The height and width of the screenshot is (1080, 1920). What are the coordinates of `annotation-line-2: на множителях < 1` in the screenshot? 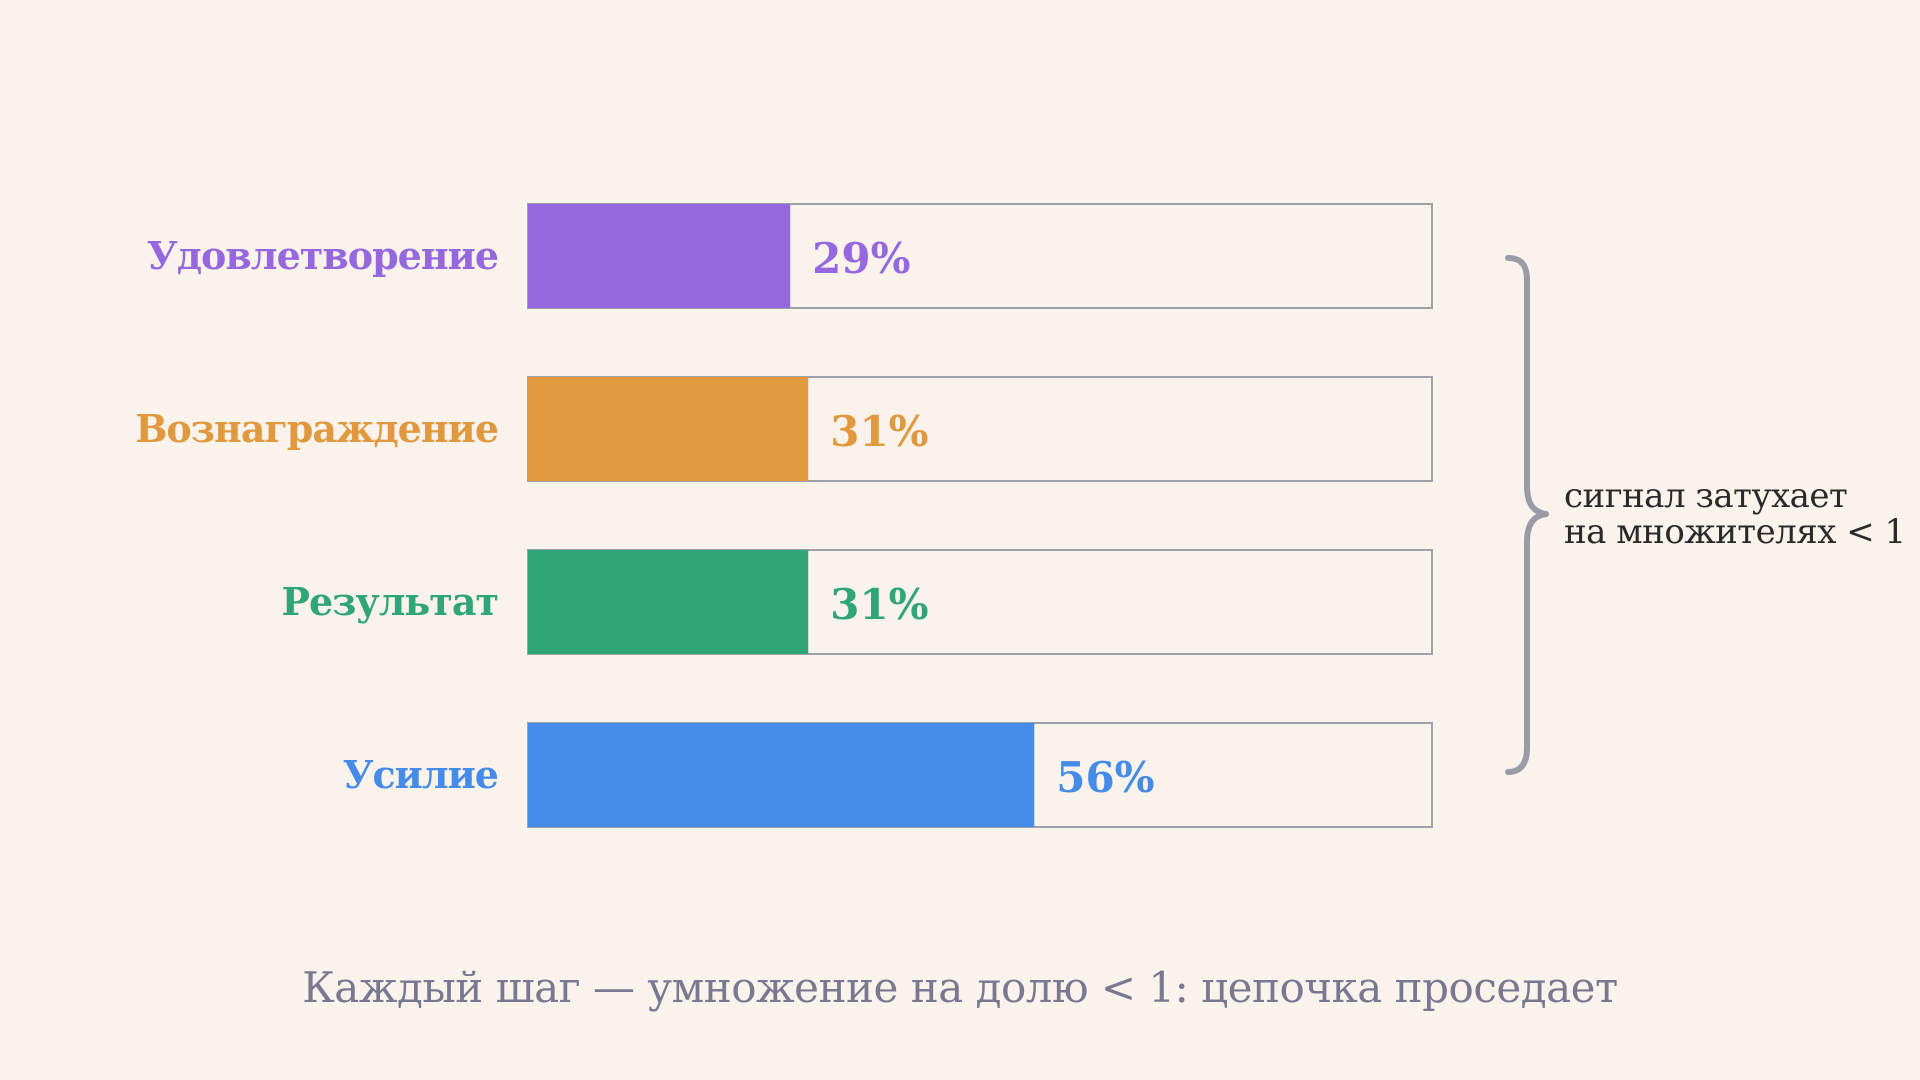 It's located at (1735, 532).